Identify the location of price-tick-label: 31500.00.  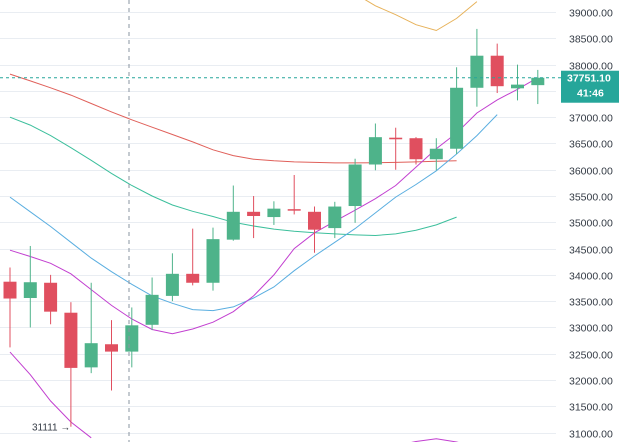
(591, 408).